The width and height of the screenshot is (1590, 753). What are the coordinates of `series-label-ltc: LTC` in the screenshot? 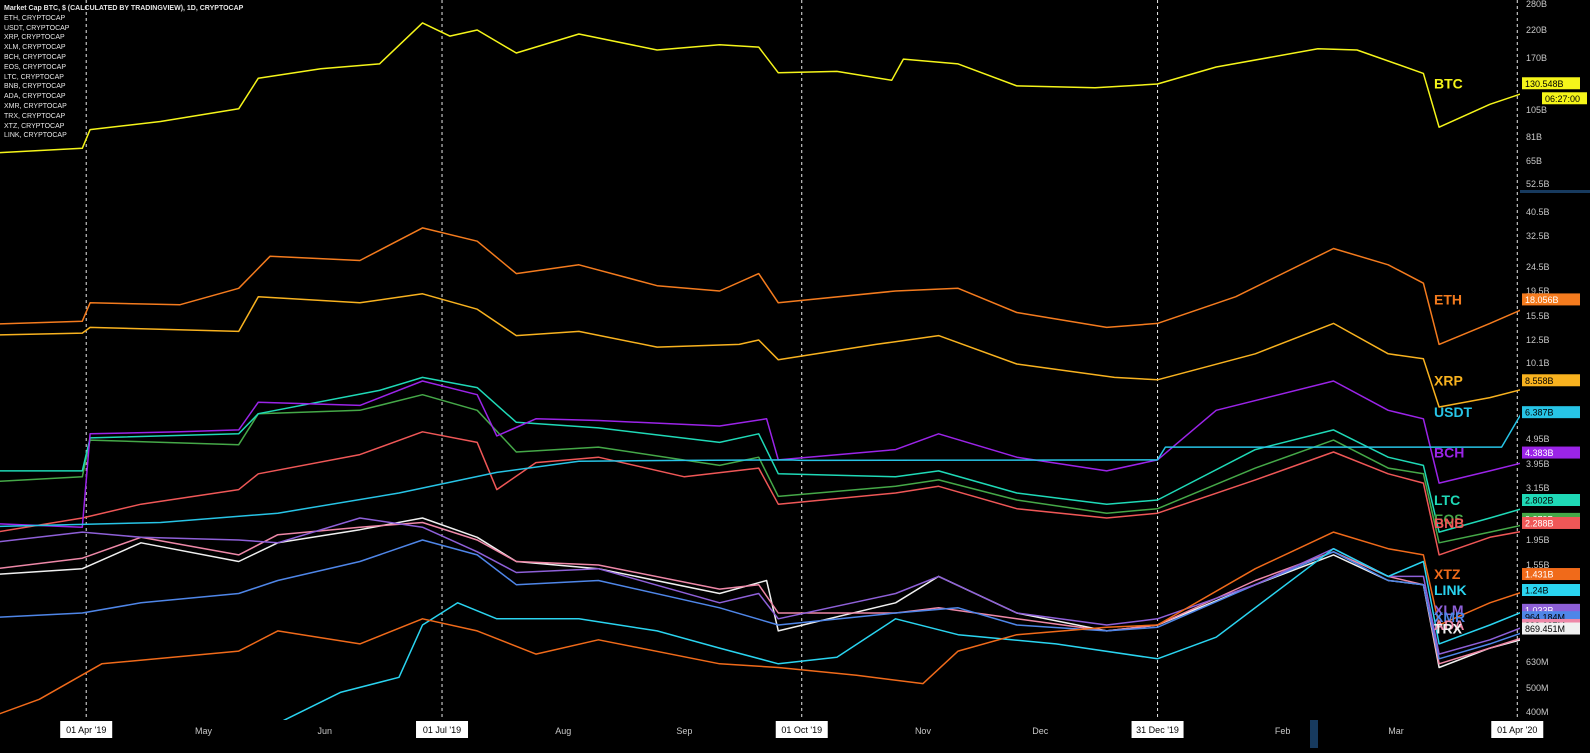 It's located at (1447, 500).